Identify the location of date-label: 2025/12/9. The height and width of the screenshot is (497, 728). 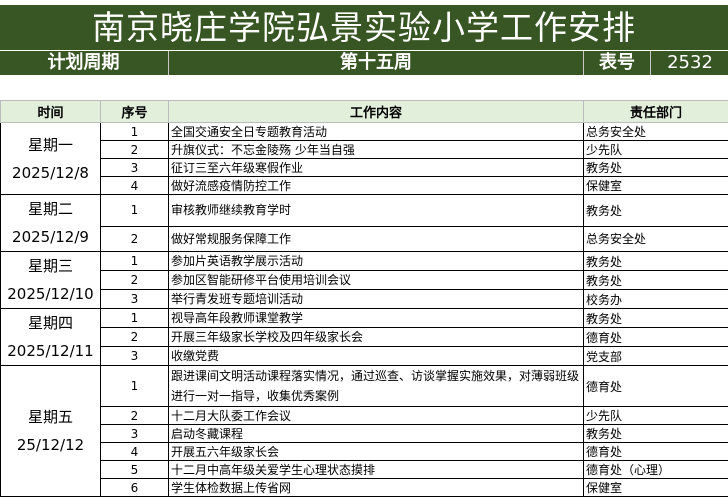
(50, 237).